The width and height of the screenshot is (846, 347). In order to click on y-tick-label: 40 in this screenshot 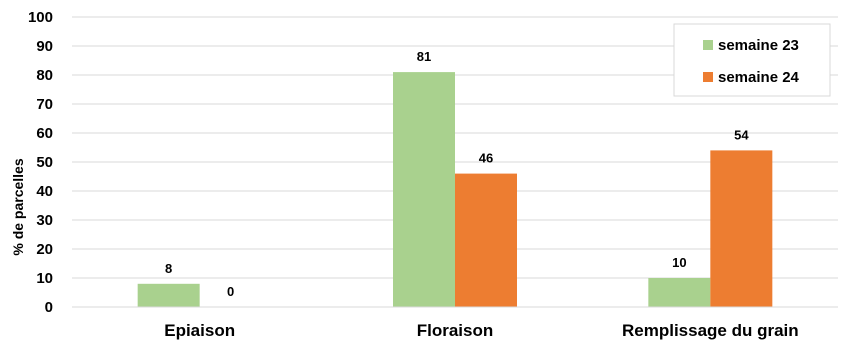, I will do `click(44, 191)`.